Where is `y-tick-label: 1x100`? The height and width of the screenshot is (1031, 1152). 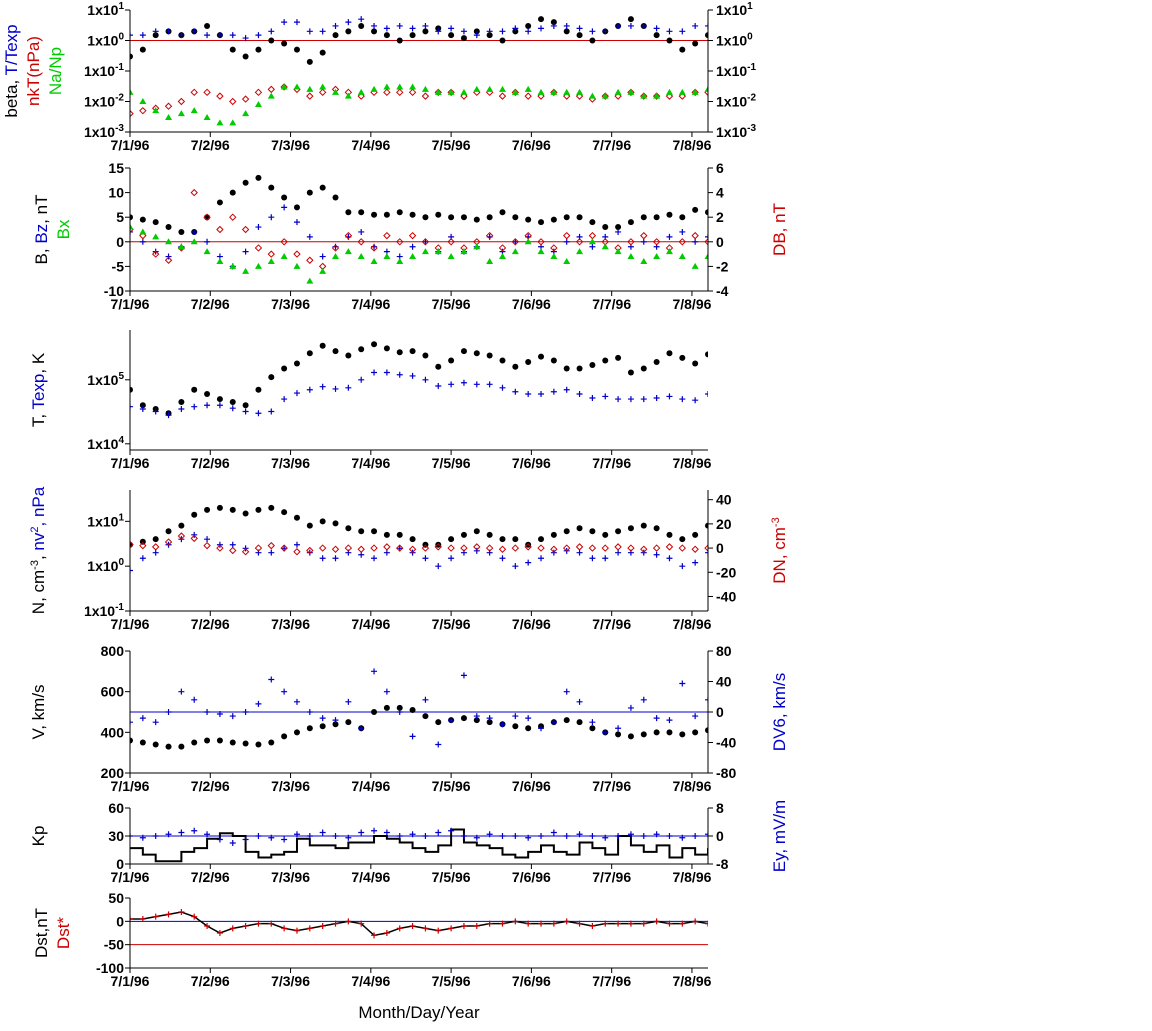 y-tick-label: 1x100 is located at coordinates (105, 565).